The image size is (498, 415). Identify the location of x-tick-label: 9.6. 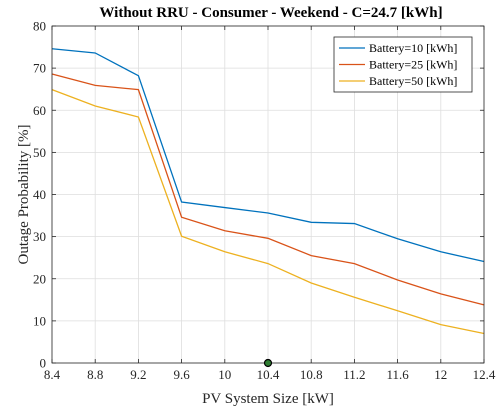
(181, 374).